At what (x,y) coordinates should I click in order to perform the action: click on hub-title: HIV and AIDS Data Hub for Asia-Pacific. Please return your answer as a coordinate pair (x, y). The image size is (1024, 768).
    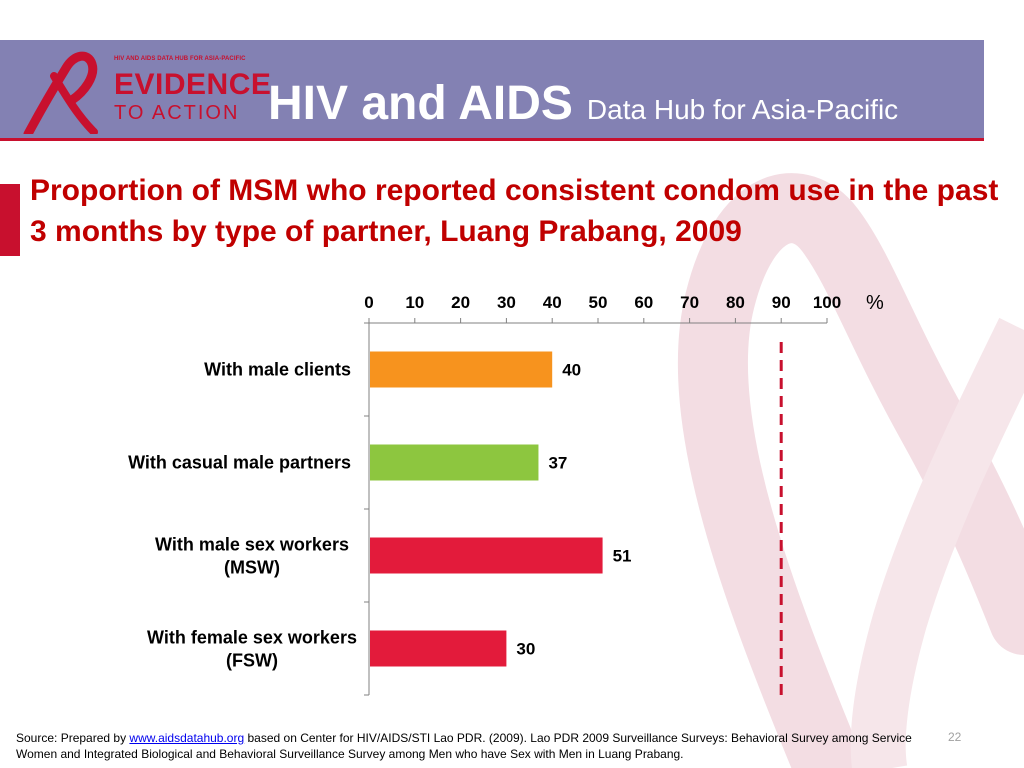
    Looking at the image, I should click on (583, 103).